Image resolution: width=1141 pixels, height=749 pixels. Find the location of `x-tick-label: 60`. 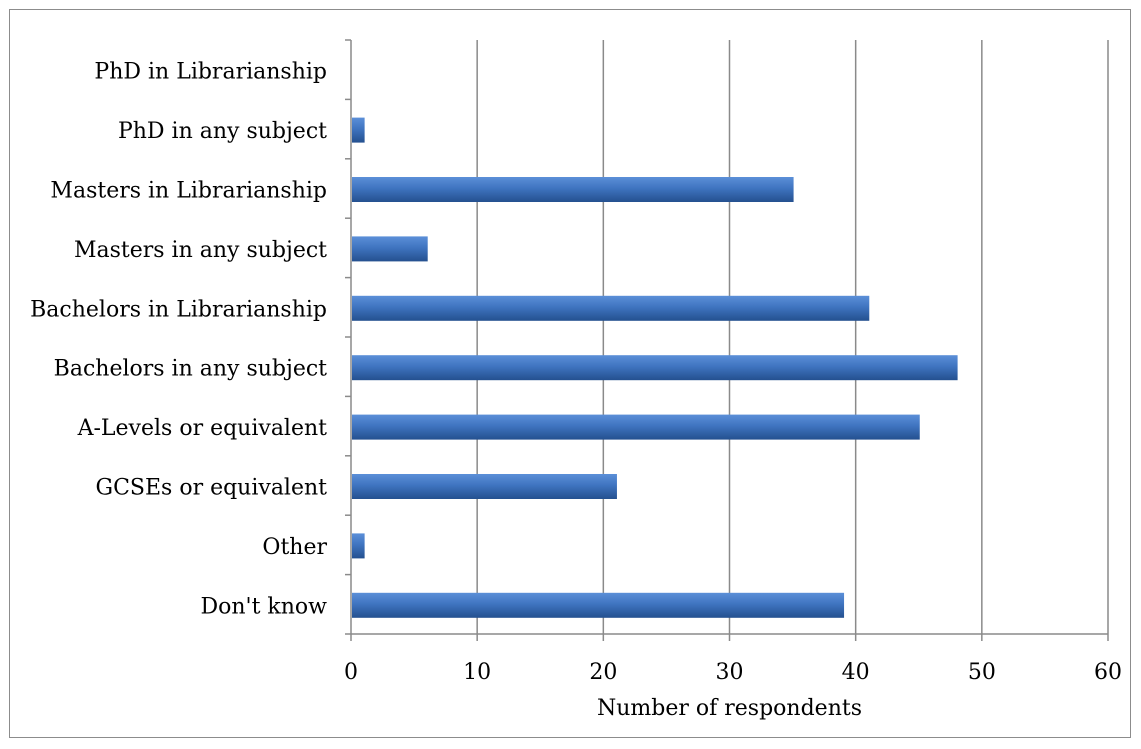

x-tick-label: 60 is located at coordinates (1108, 672).